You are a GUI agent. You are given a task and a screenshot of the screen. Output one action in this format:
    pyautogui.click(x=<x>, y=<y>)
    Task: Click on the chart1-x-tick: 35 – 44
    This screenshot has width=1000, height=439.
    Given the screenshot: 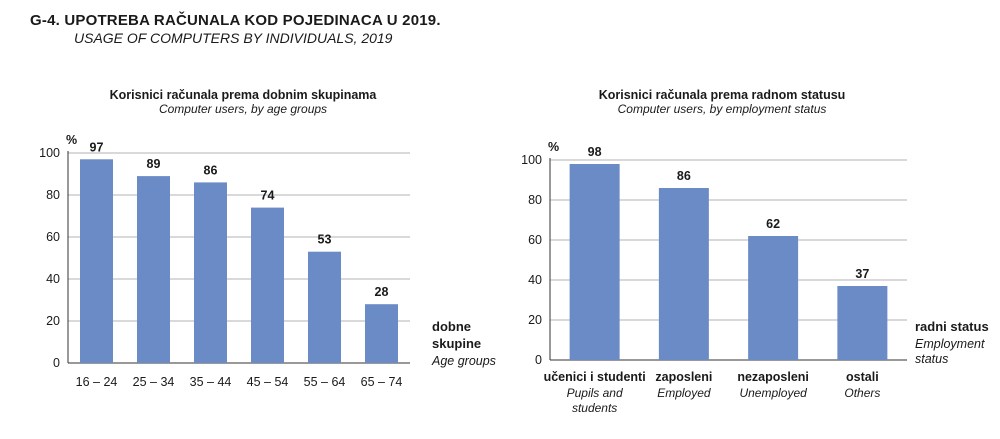 What is the action you would take?
    pyautogui.click(x=211, y=382)
    